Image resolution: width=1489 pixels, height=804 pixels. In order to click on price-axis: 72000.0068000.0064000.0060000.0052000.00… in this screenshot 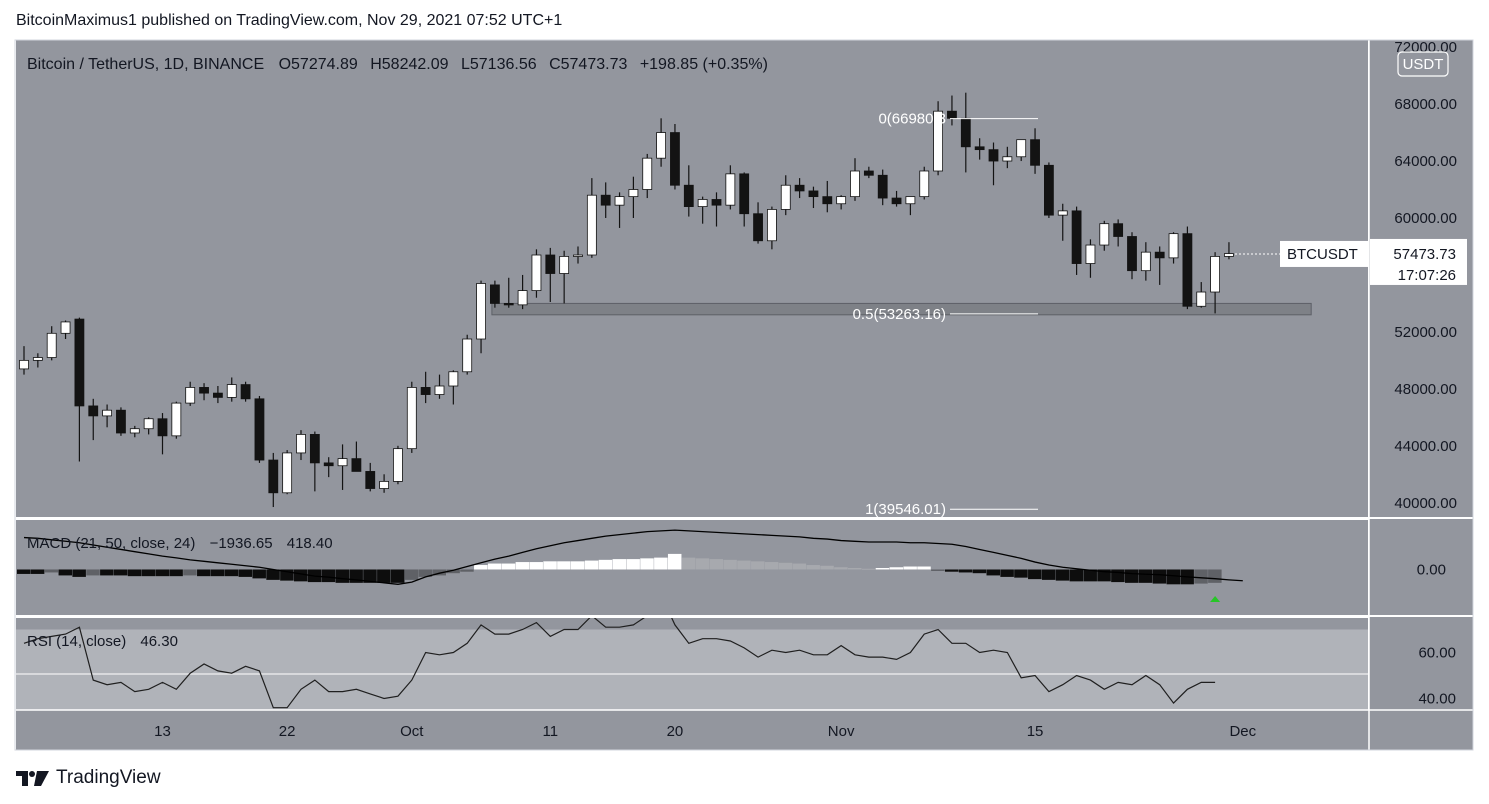, I will do `click(1425, 275)`.